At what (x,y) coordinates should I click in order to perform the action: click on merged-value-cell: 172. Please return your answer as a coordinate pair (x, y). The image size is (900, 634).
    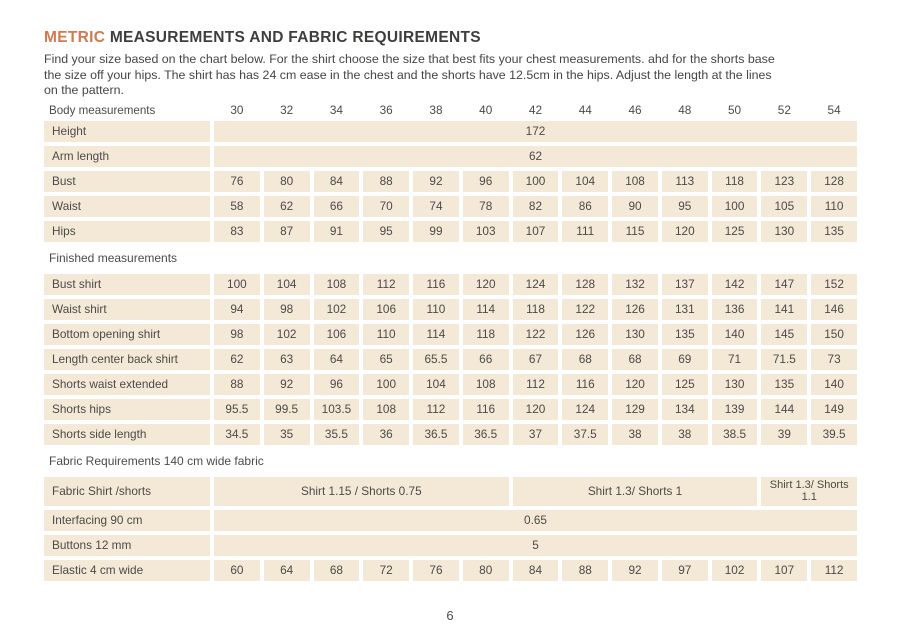
    Looking at the image, I should click on (535, 131).